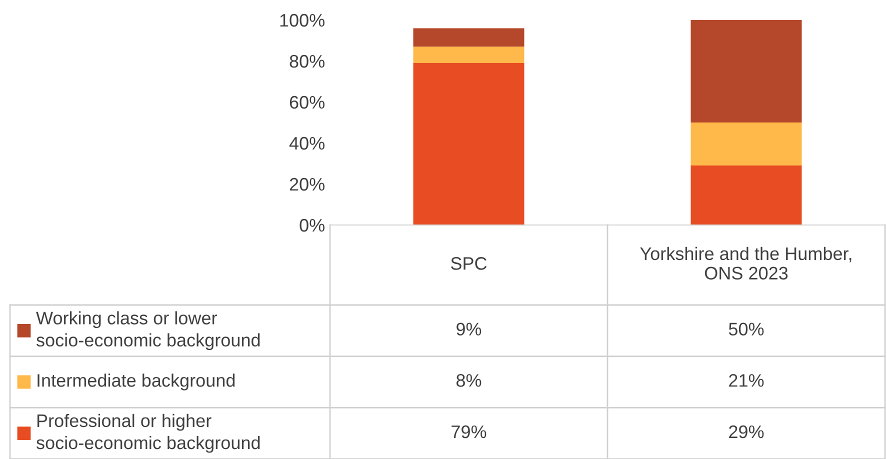 This screenshot has height=459, width=887. What do you see at coordinates (746, 329) in the screenshot?
I see `data-label: 50%` at bounding box center [746, 329].